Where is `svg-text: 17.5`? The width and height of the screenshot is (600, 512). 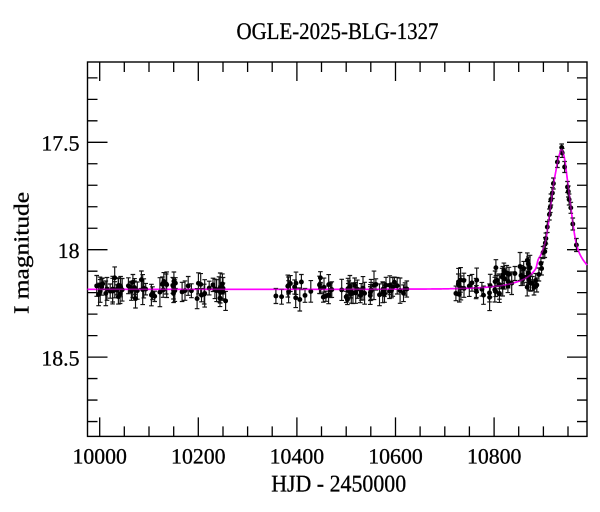
svg-text: 17.5 is located at coordinates (60, 144).